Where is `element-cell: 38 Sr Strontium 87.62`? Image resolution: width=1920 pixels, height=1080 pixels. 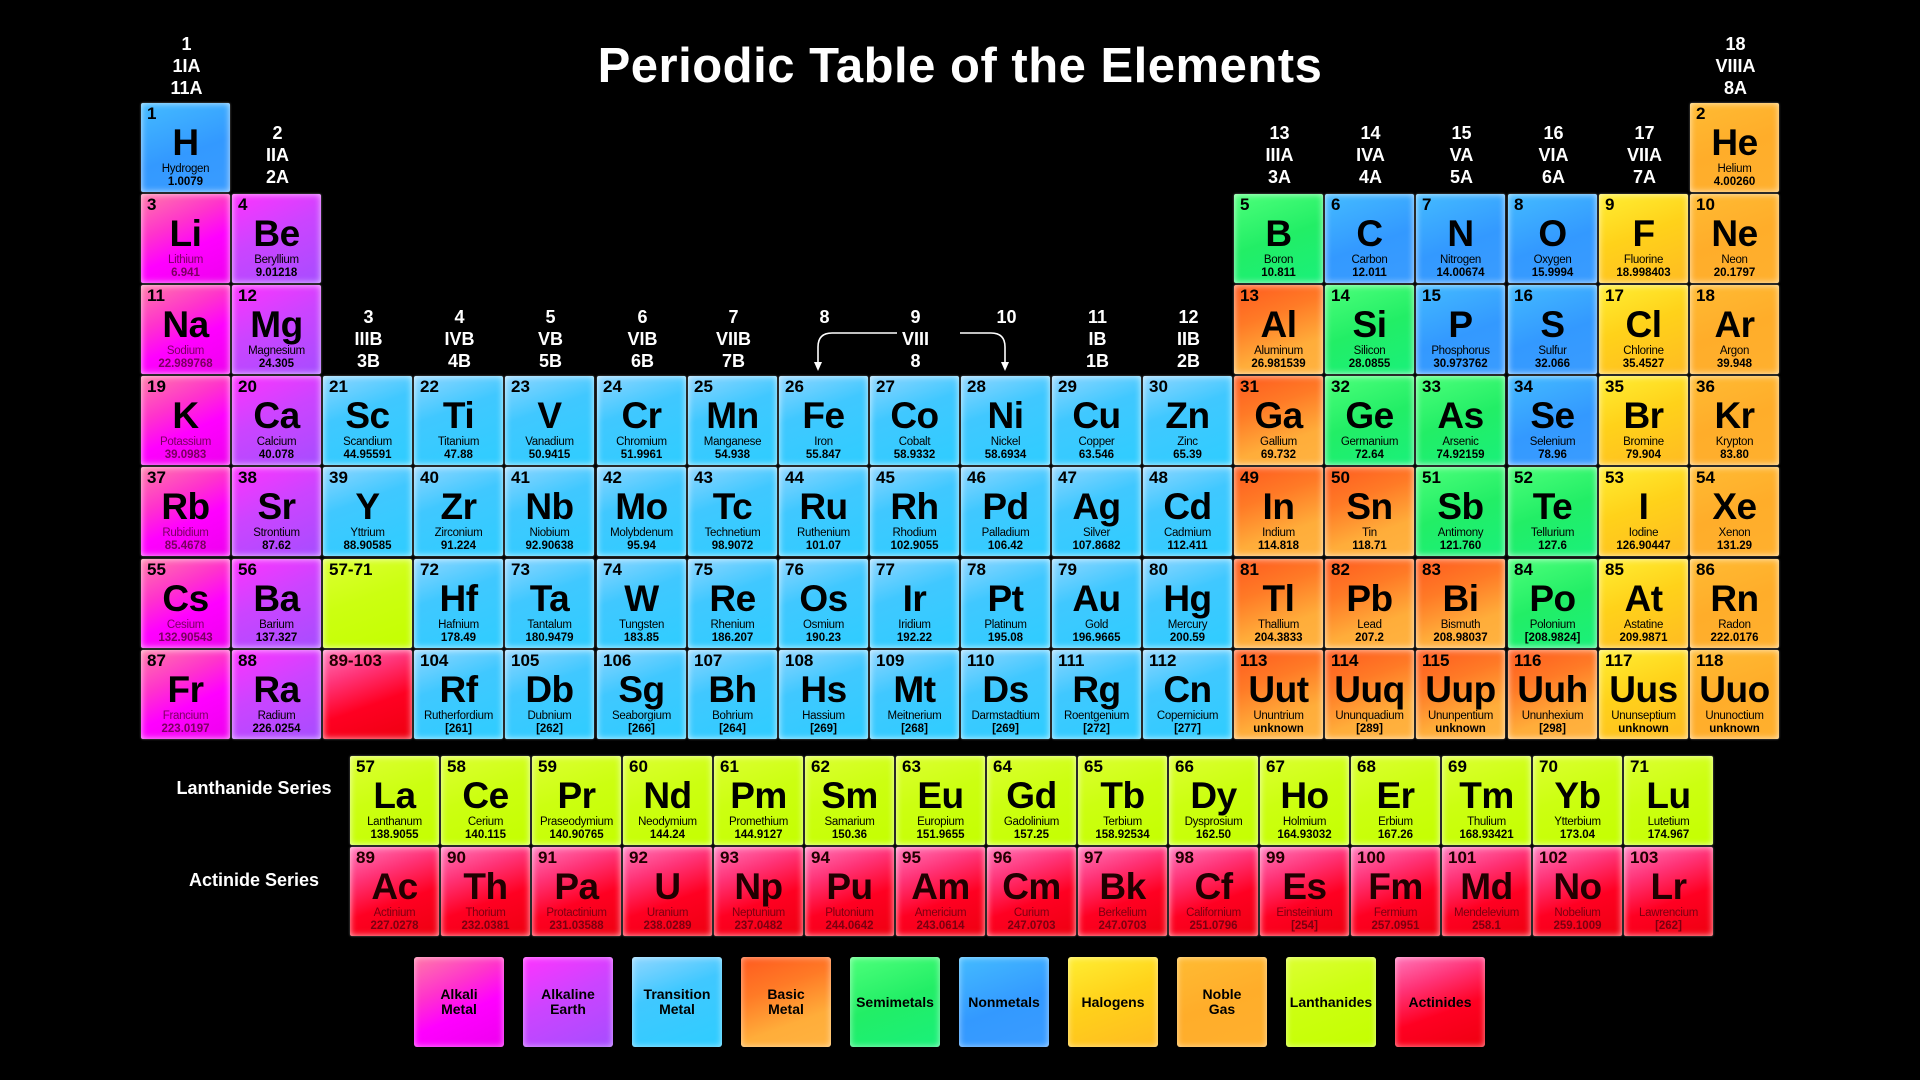
element-cell: 38 Sr Strontium 87.62 is located at coordinates (276, 511).